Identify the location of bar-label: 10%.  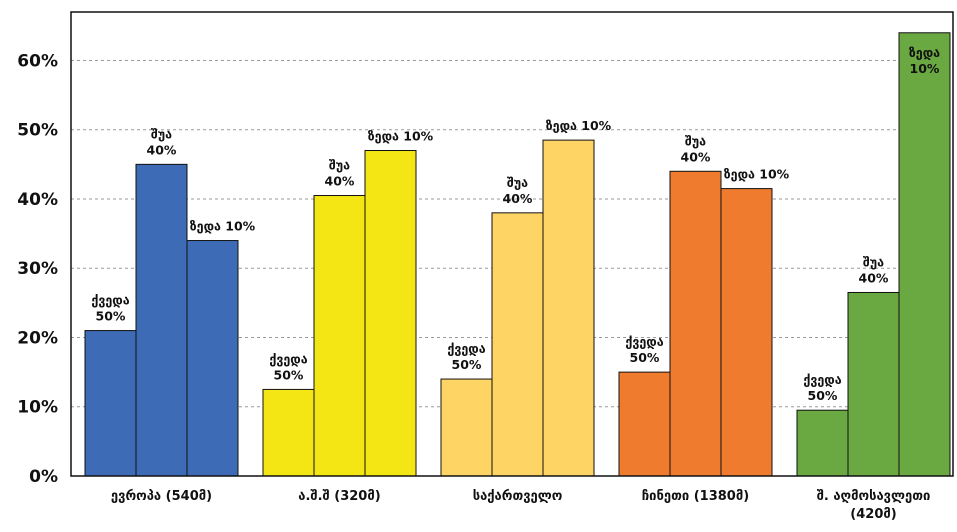
(925, 68).